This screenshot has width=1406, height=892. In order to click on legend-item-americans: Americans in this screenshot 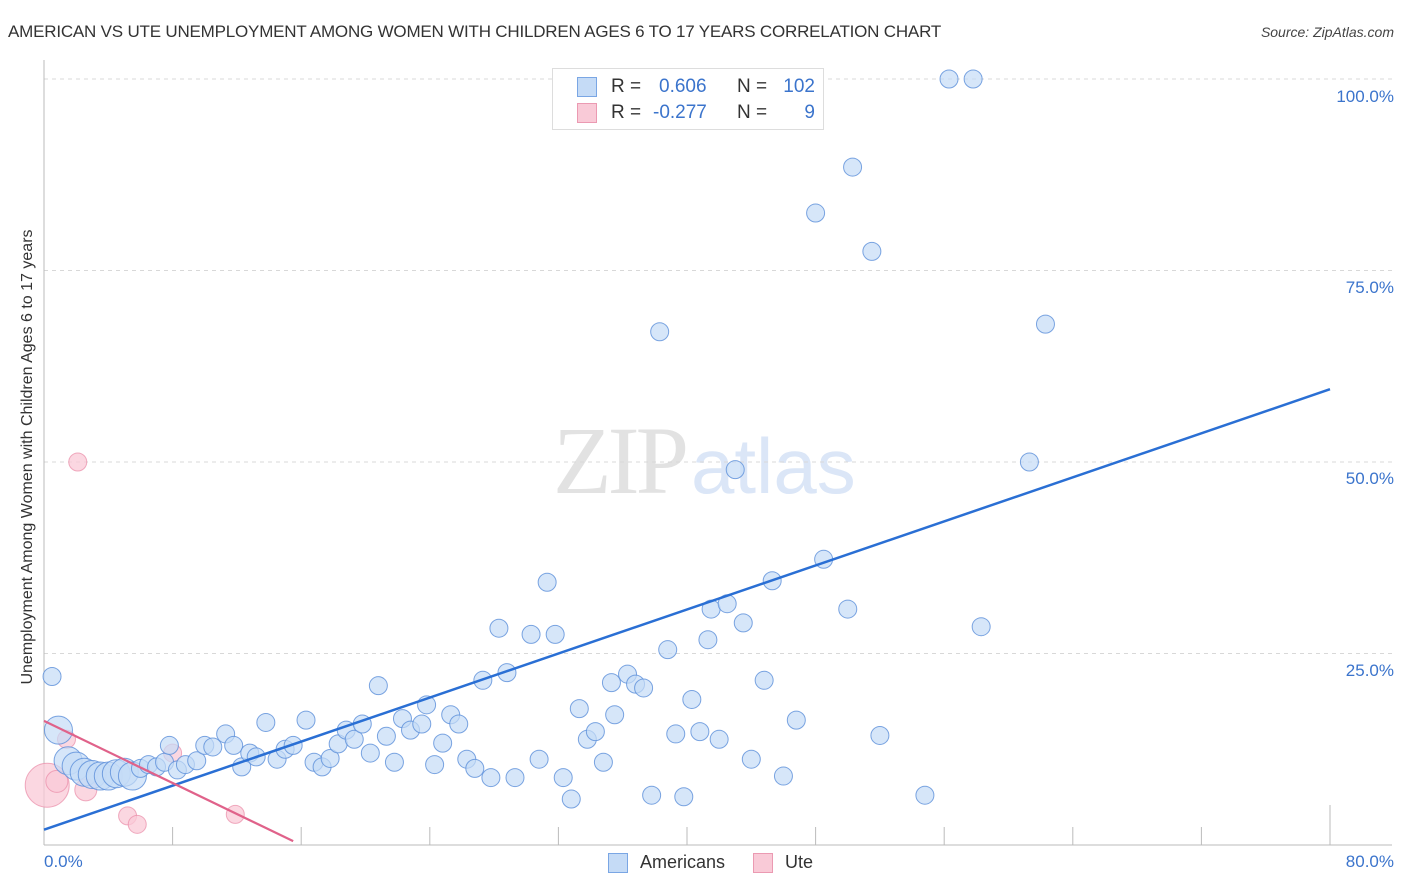, I will do `click(666, 862)`.